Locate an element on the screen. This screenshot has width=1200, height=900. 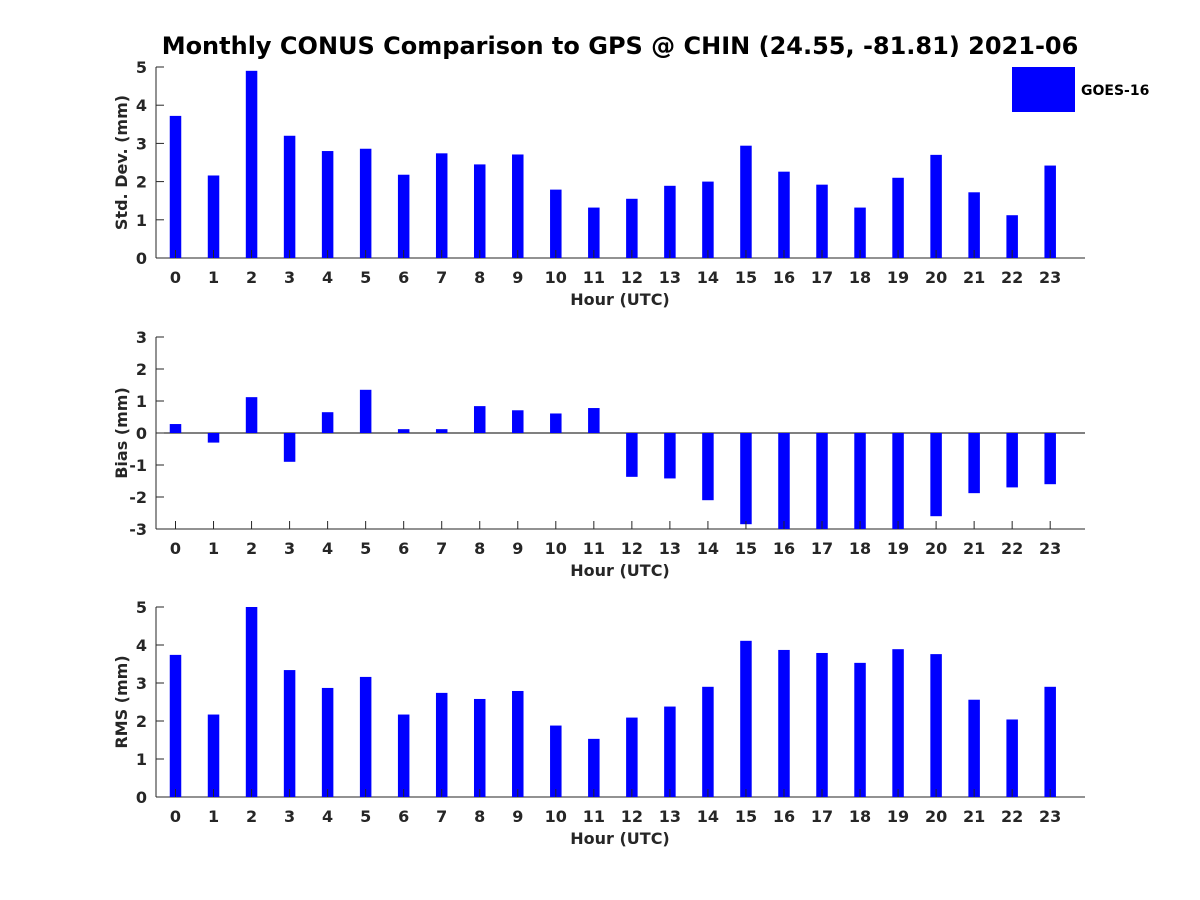
bias-x-tick-label: 17 is located at coordinates (822, 548).